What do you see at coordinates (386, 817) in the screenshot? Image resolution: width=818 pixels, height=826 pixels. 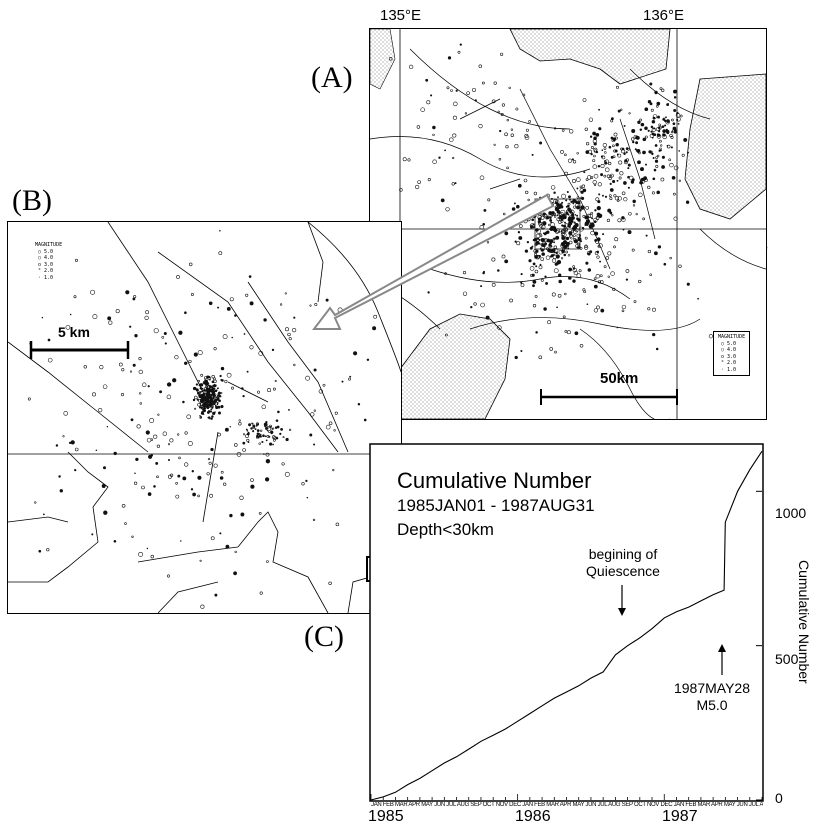 I see `year-label: 1985` at bounding box center [386, 817].